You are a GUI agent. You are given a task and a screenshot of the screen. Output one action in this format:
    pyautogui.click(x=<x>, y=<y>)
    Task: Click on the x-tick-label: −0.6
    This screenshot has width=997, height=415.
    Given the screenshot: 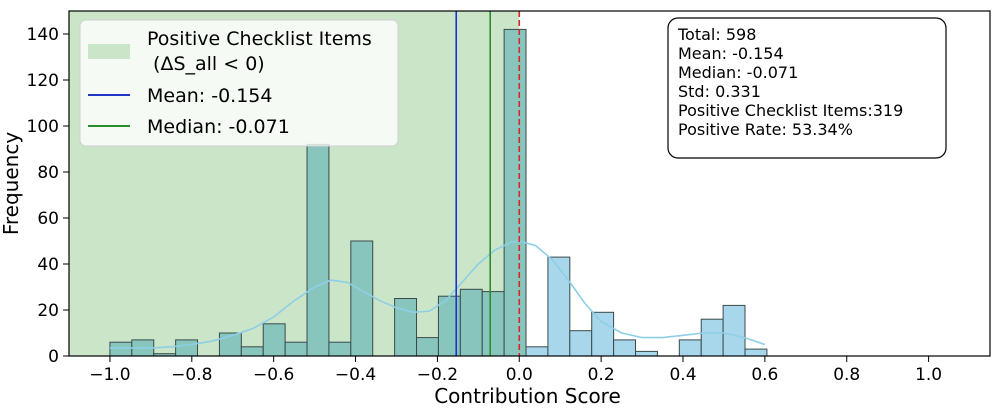 What is the action you would take?
    pyautogui.click(x=273, y=375)
    